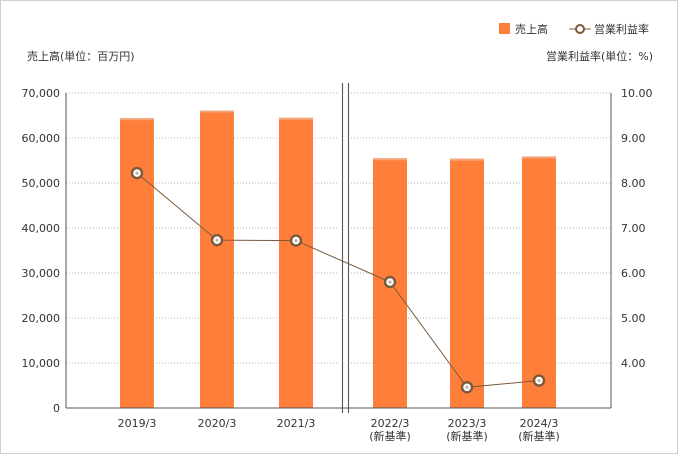 Image resolution: width=678 pixels, height=454 pixels. Describe the element at coordinates (343, 249) in the screenshot. I see `axis-break` at that location.